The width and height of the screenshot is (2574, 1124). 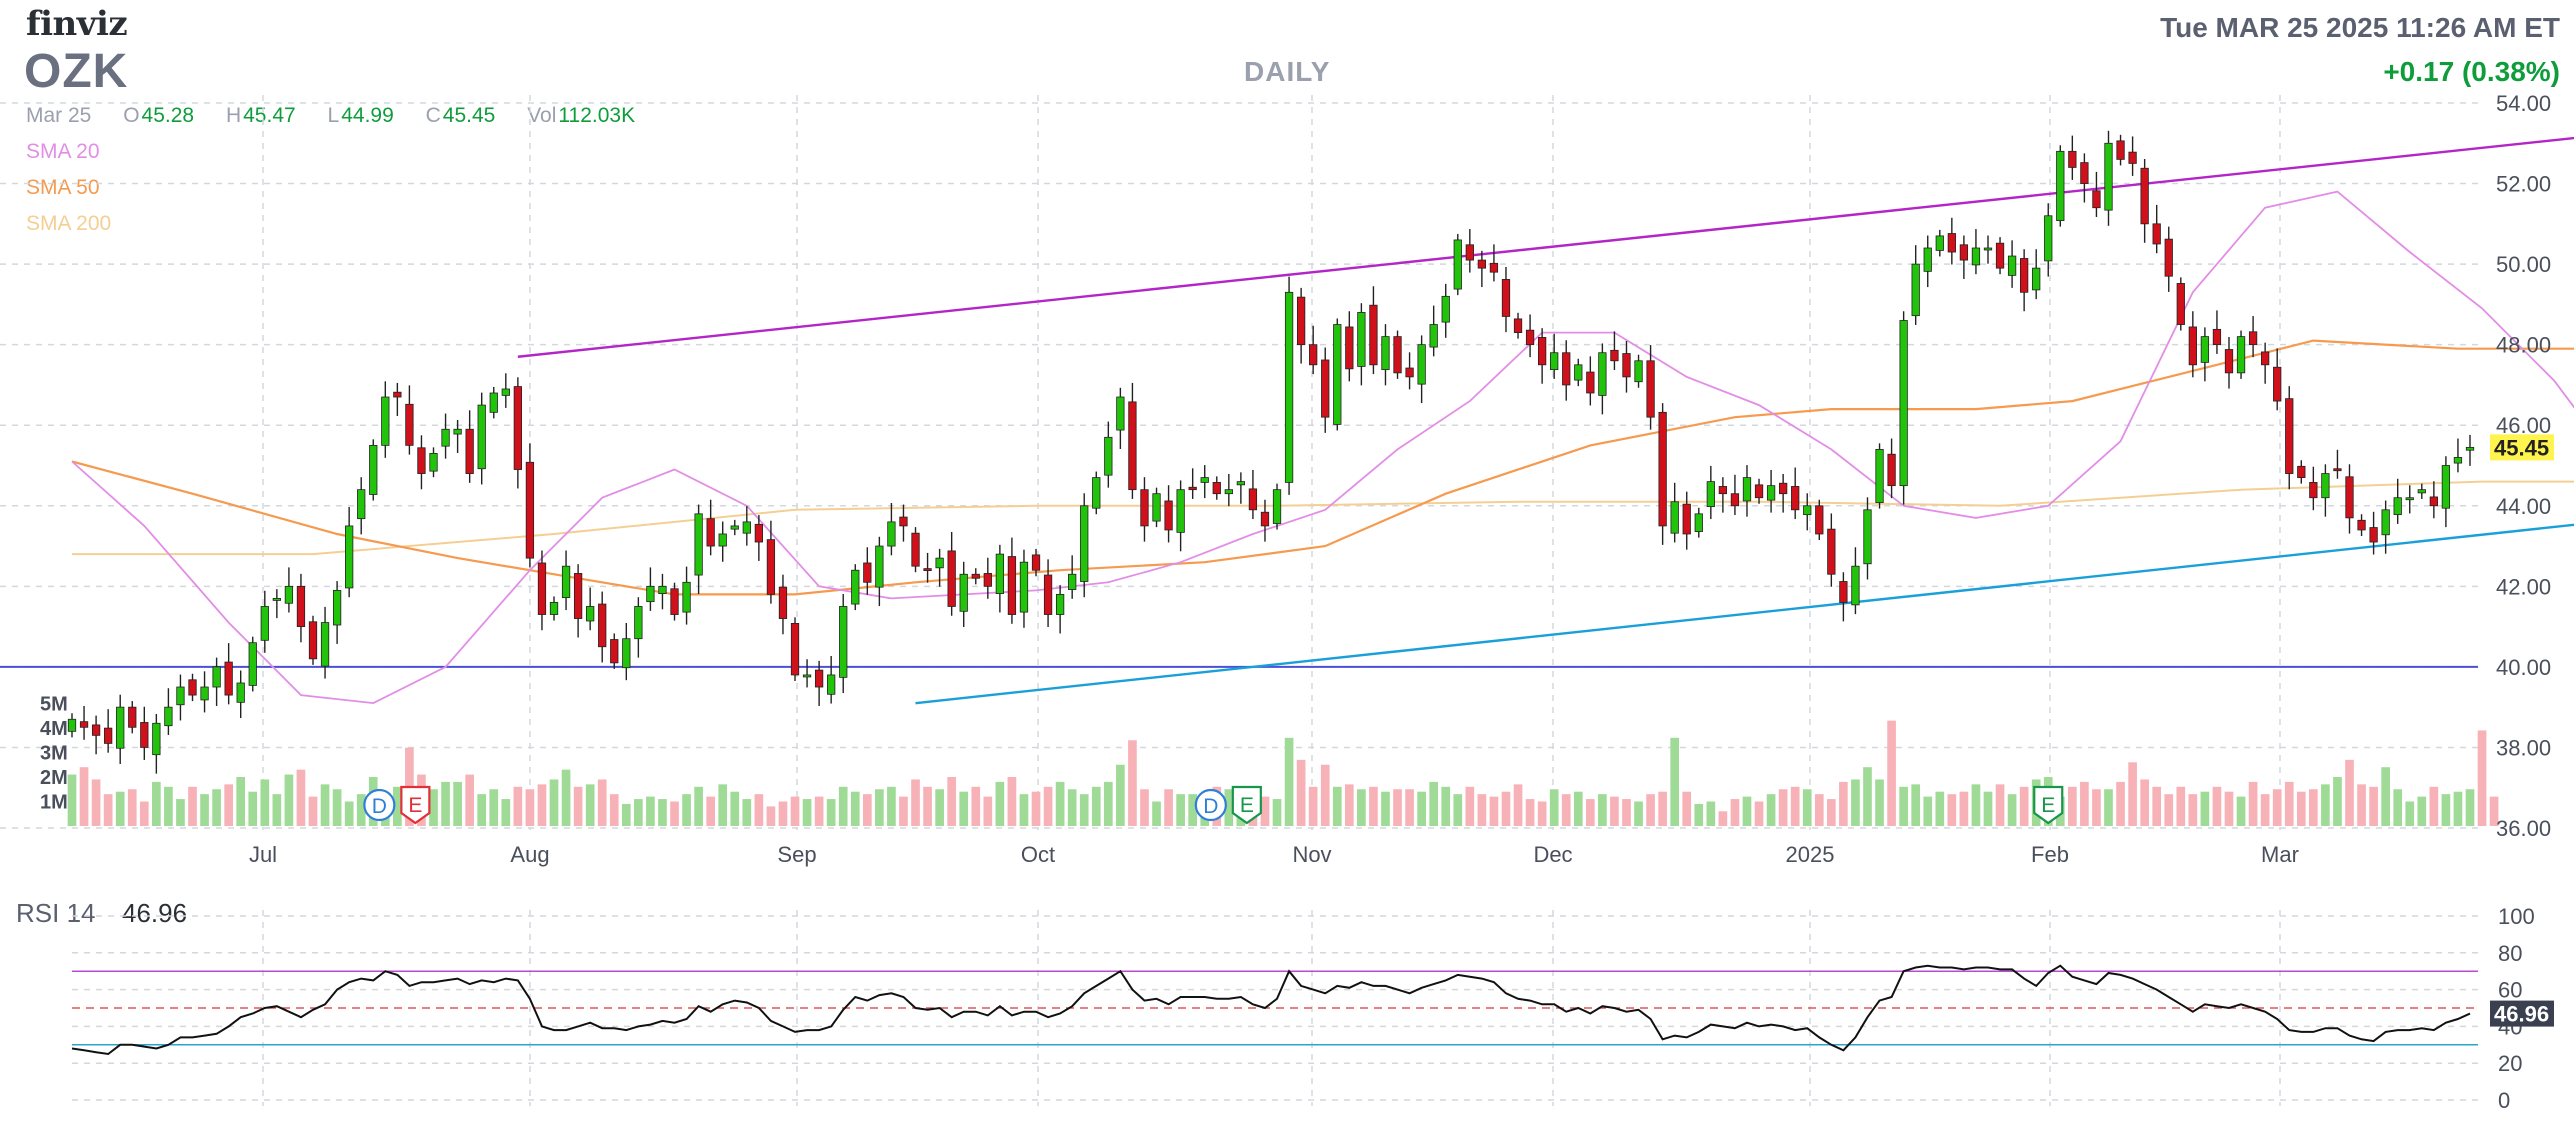 What do you see at coordinates (131, 115) in the screenshot?
I see `open-label: O` at bounding box center [131, 115].